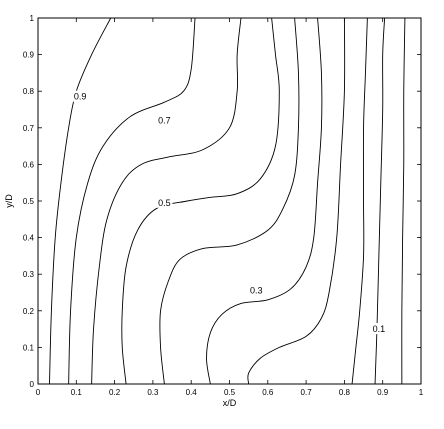  I want to click on x-tick-label: 0.3, so click(153, 392).